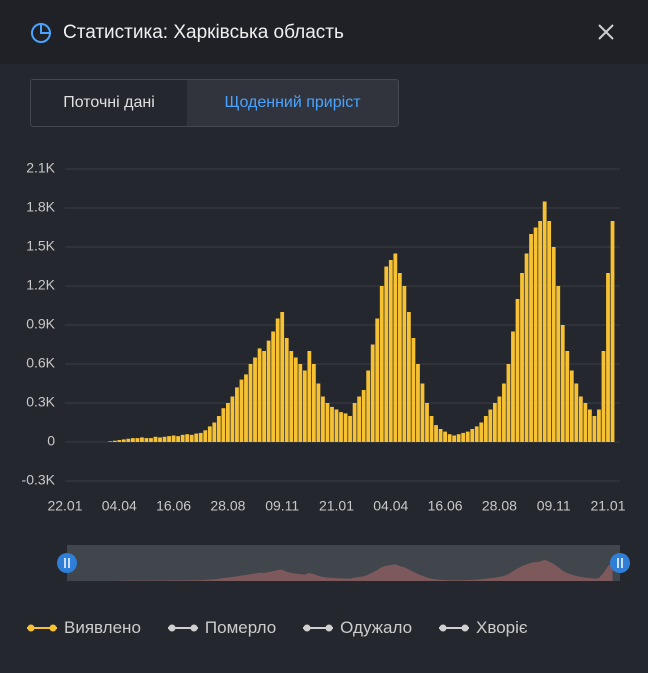  What do you see at coordinates (64, 506) in the screenshot?
I see `x-tick-label: 22.01` at bounding box center [64, 506].